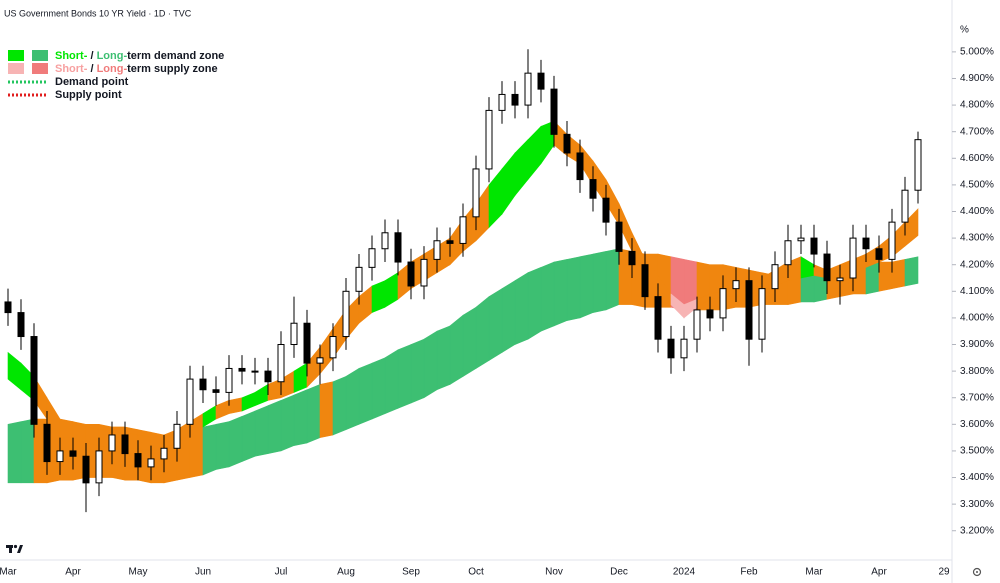  I want to click on legend-text: Short- / Long-term supply zone, so click(136, 69).